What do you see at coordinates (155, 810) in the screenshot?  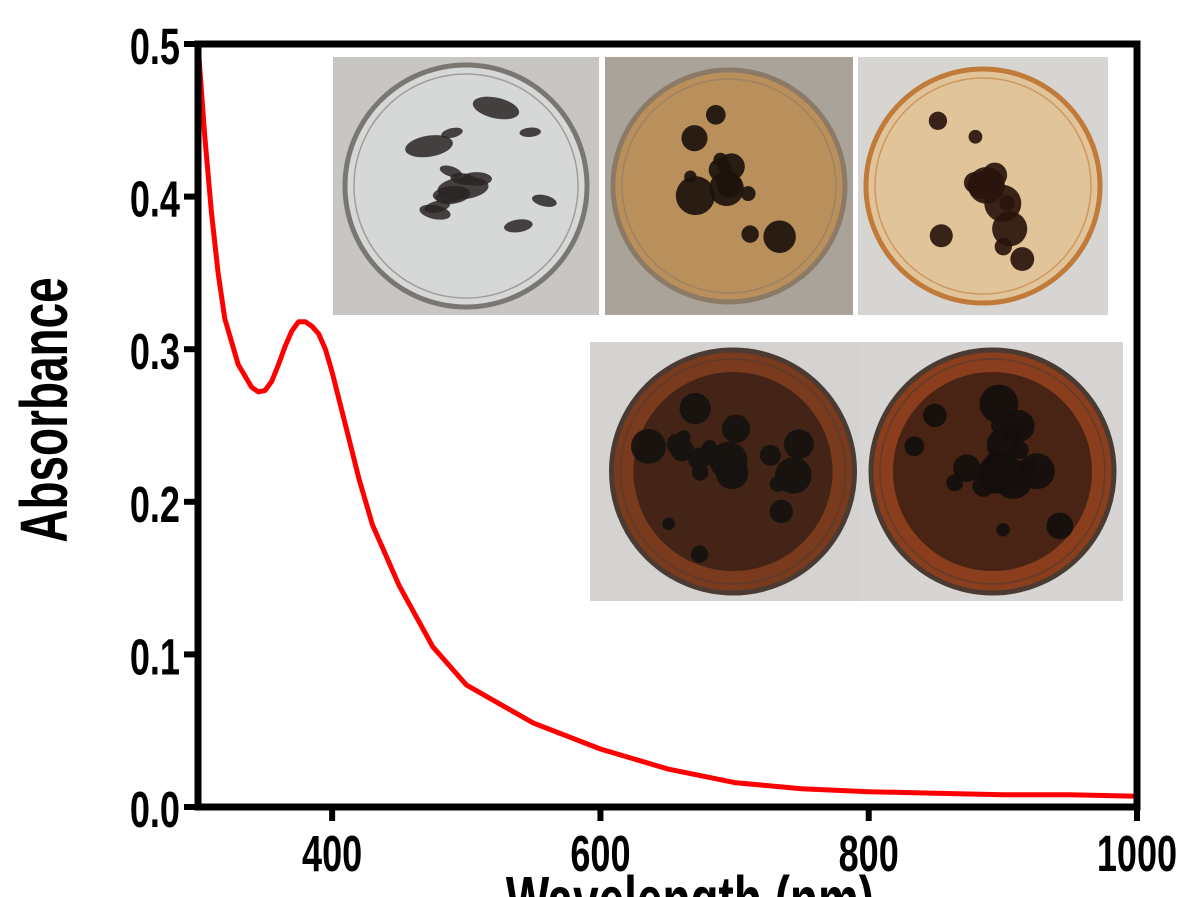 I see `y-tick-label: 0.0` at bounding box center [155, 810].